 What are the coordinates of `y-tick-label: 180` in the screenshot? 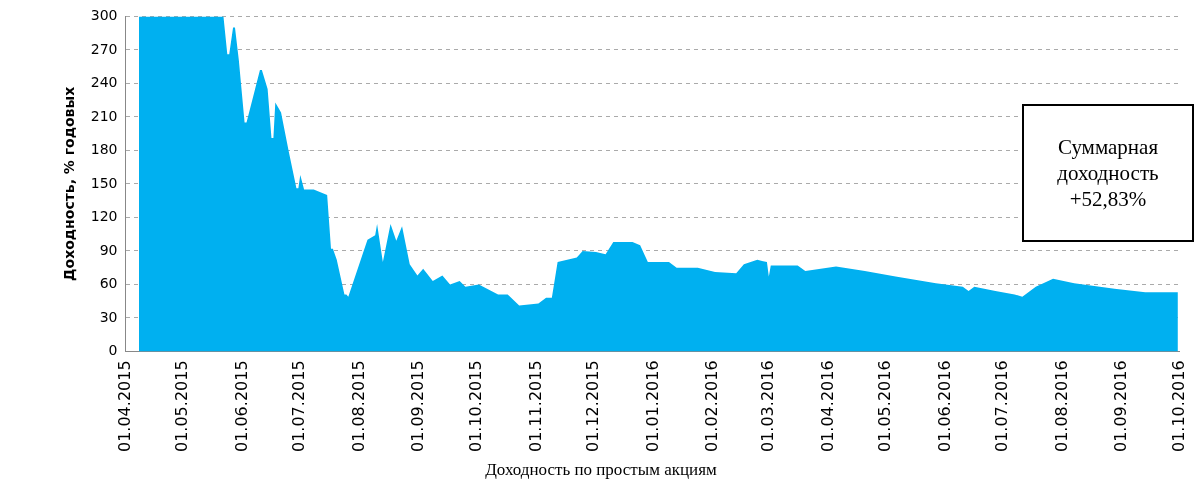 It's located at (104, 149).